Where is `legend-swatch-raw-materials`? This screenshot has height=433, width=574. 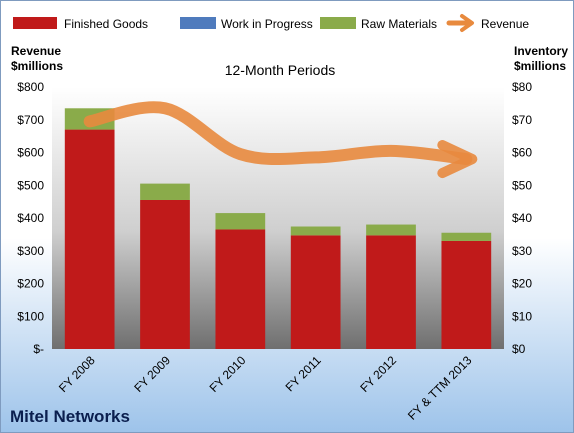 legend-swatch-raw-materials is located at coordinates (338, 23).